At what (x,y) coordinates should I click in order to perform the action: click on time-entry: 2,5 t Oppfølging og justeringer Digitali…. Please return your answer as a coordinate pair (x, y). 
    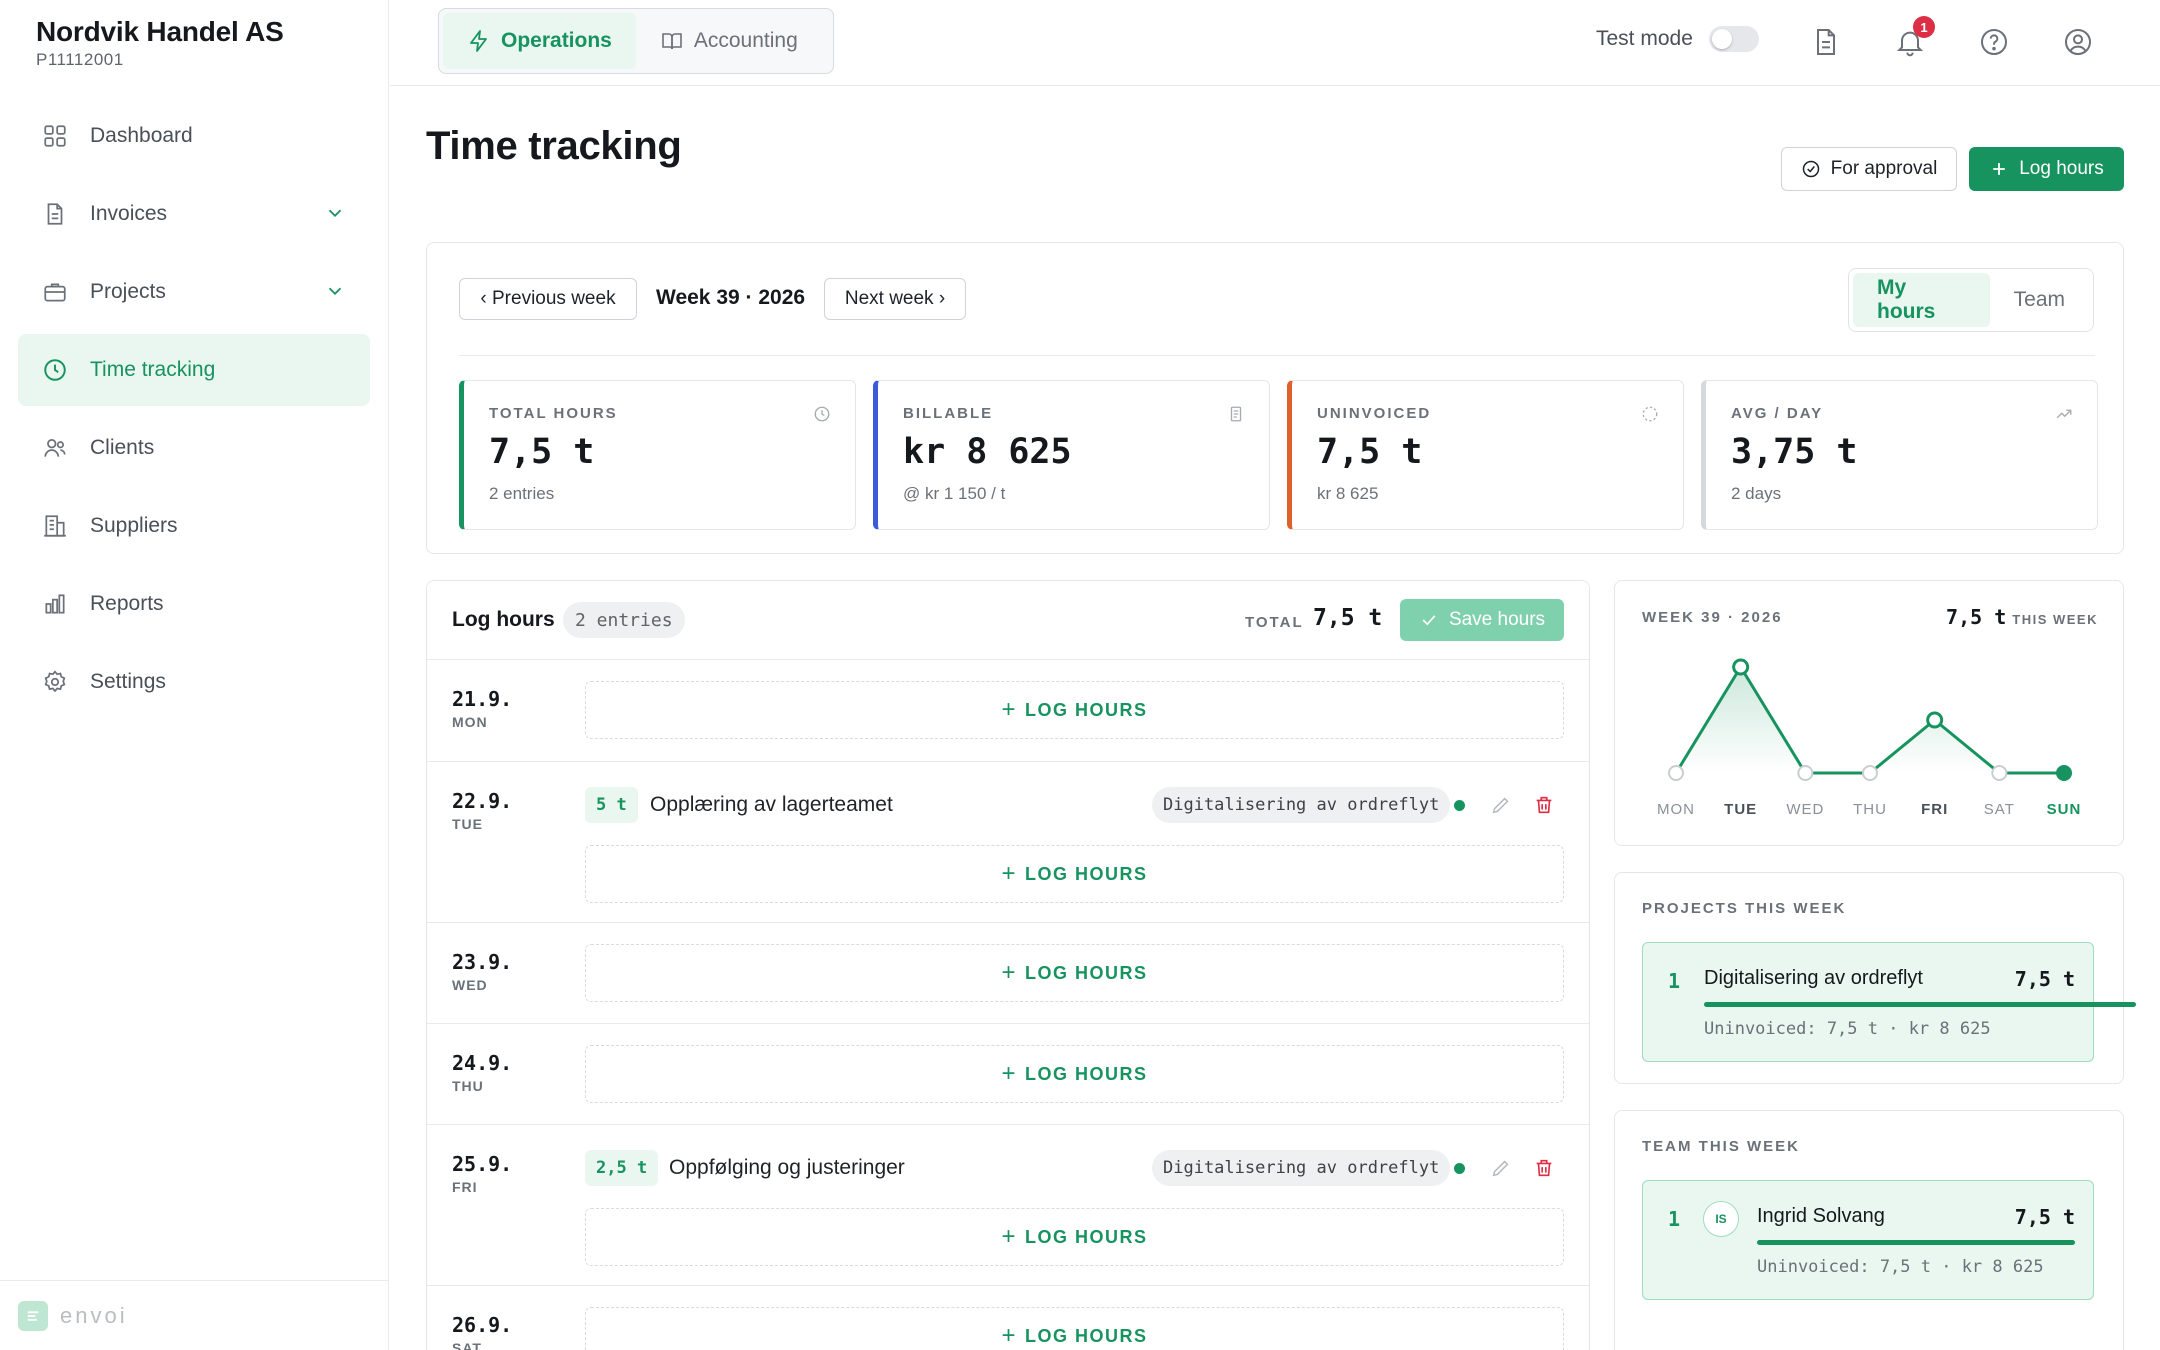
    Looking at the image, I should click on (1074, 1170).